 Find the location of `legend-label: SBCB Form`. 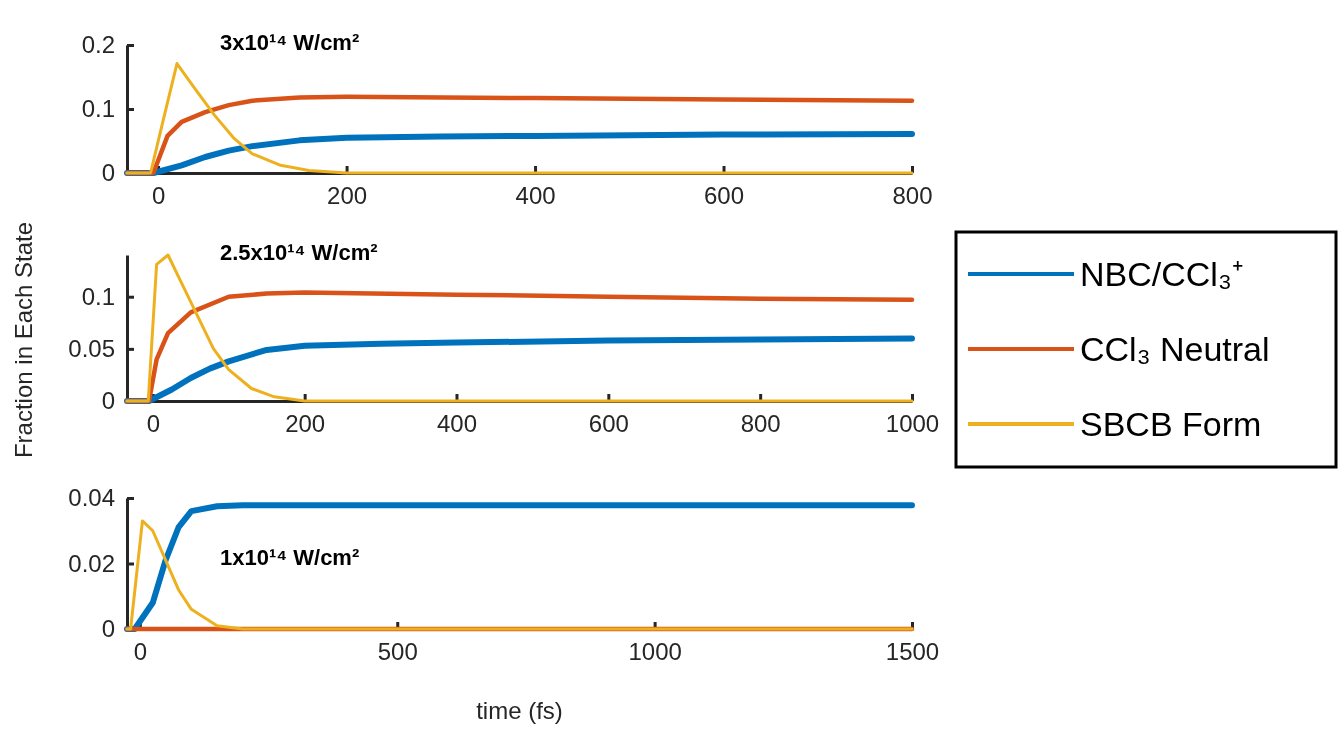

legend-label: SBCB Form is located at coordinates (1171, 424).